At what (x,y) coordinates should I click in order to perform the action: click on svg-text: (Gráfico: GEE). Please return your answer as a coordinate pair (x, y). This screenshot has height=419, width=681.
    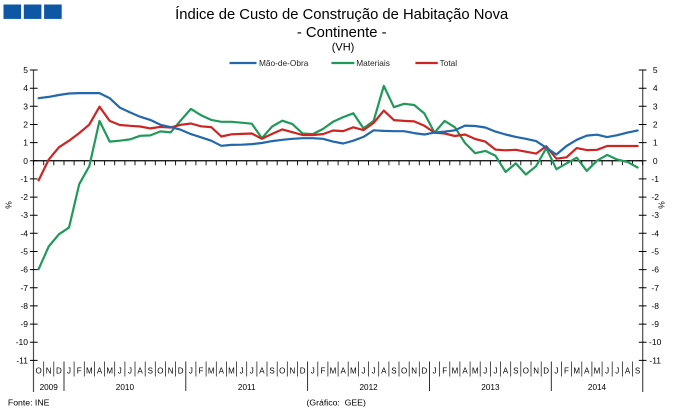
    Looking at the image, I should click on (336, 403).